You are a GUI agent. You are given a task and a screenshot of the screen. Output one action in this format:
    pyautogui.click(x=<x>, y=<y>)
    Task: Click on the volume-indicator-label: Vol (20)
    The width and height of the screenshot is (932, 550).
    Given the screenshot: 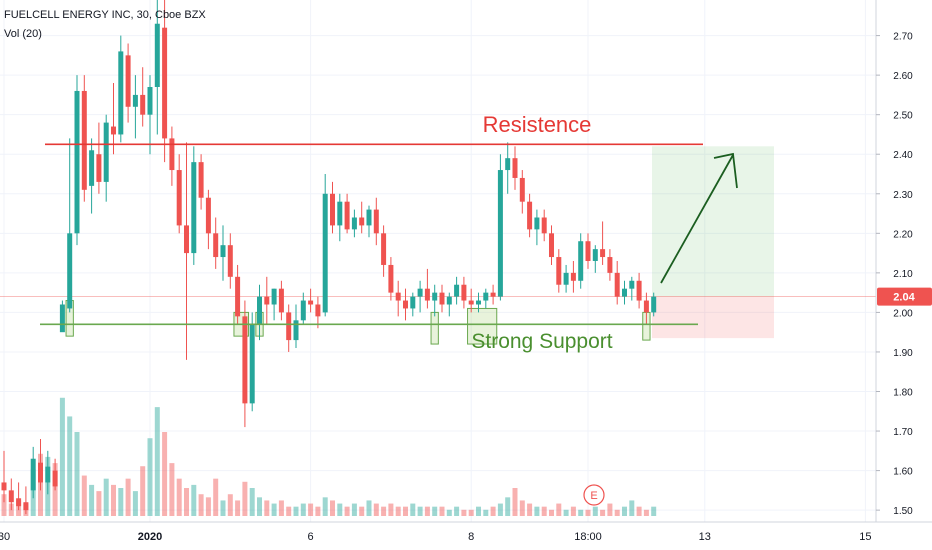 What is the action you would take?
    pyautogui.click(x=23, y=34)
    